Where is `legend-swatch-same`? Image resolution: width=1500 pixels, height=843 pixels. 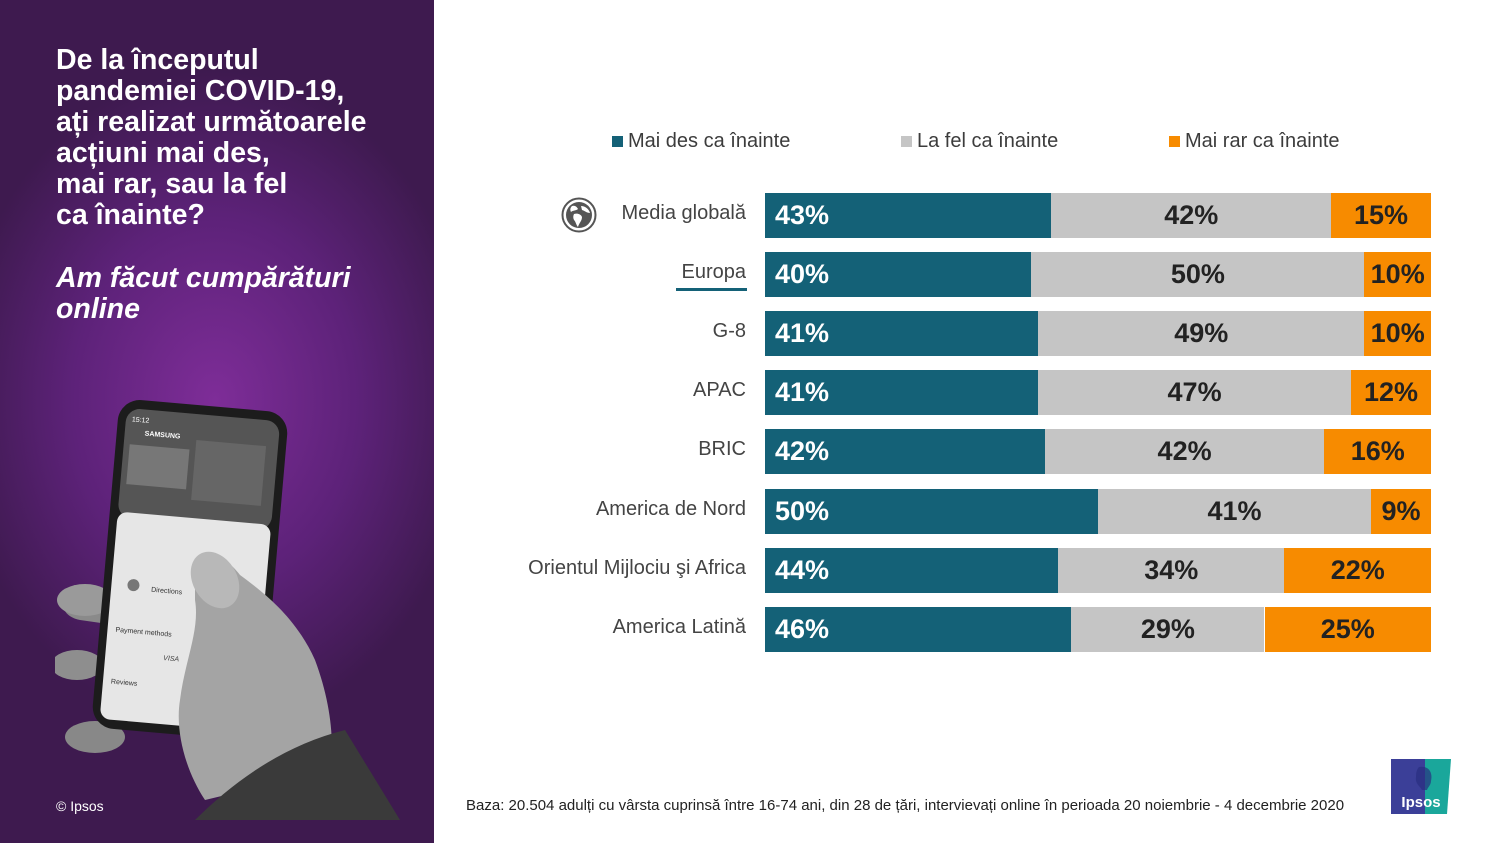 legend-swatch-same is located at coordinates (906, 141).